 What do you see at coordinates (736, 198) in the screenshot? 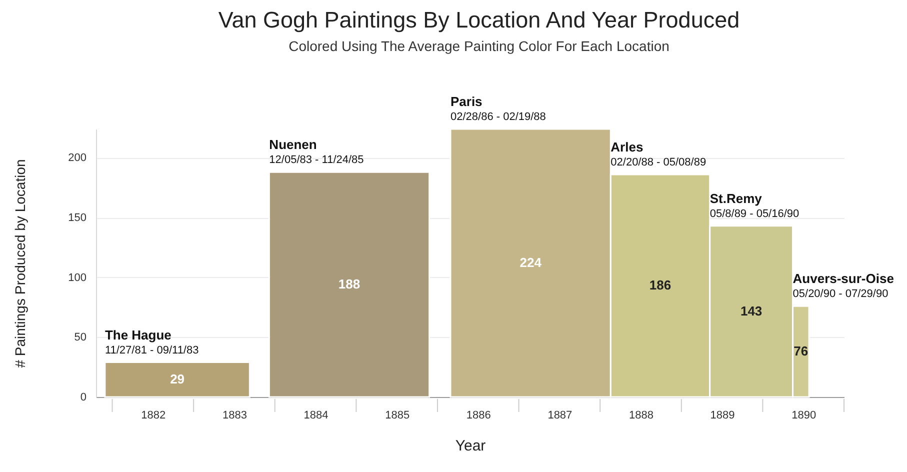
I see `annotation: St.Remy` at bounding box center [736, 198].